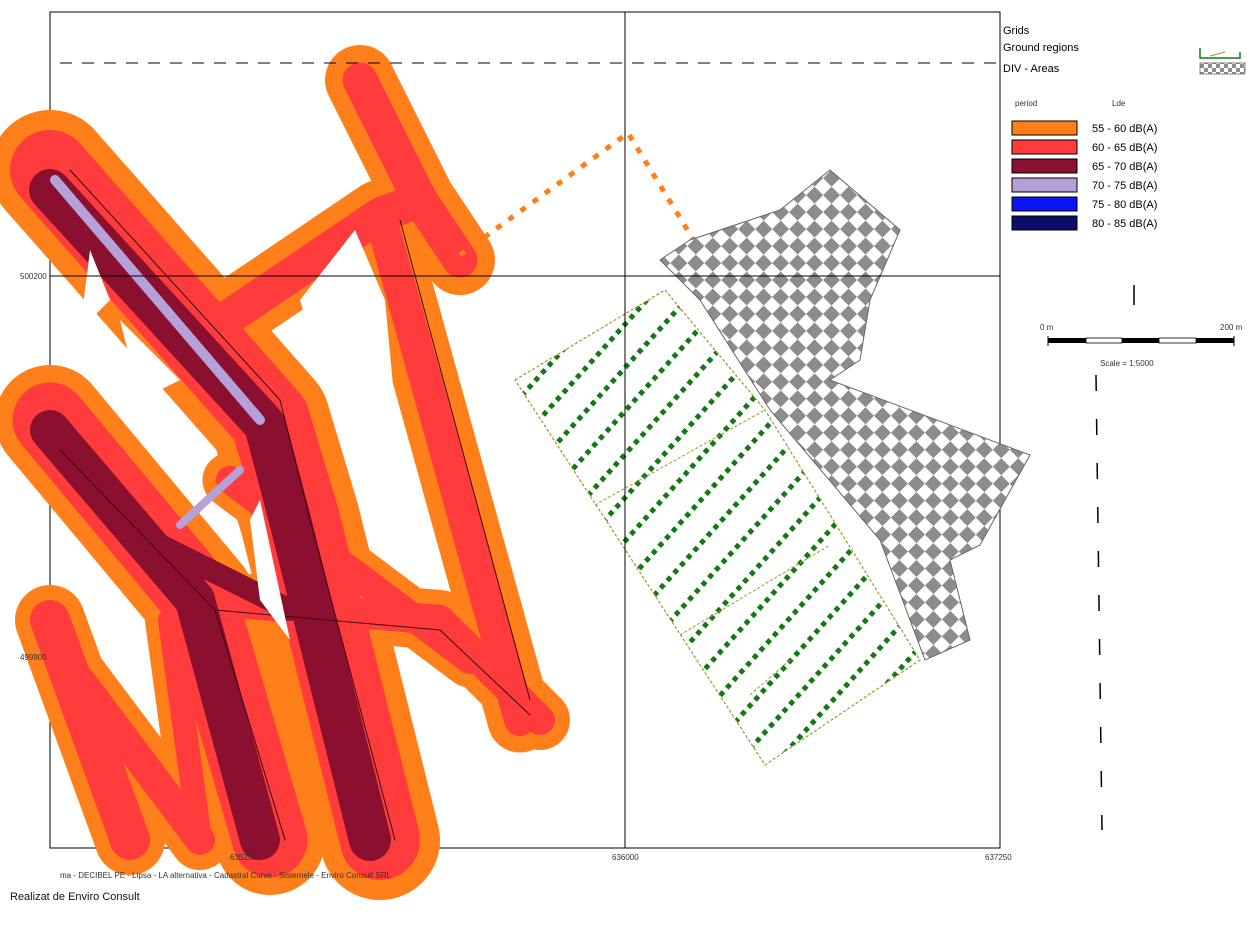 The height and width of the screenshot is (932, 1251). What do you see at coordinates (33, 657) in the screenshot?
I see `axis-label-y-lower: 499900` at bounding box center [33, 657].